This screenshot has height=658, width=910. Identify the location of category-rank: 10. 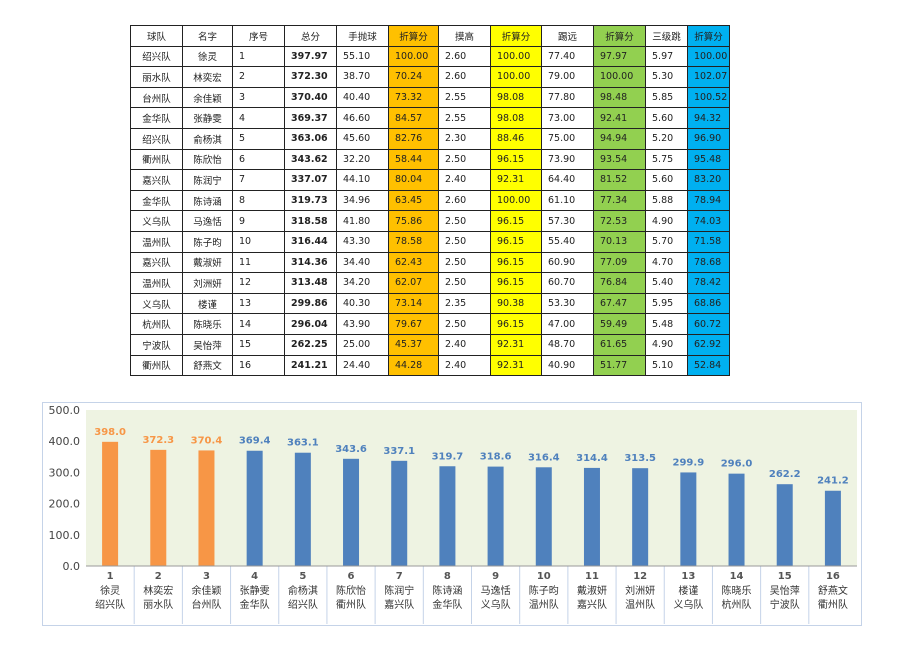
(544, 576).